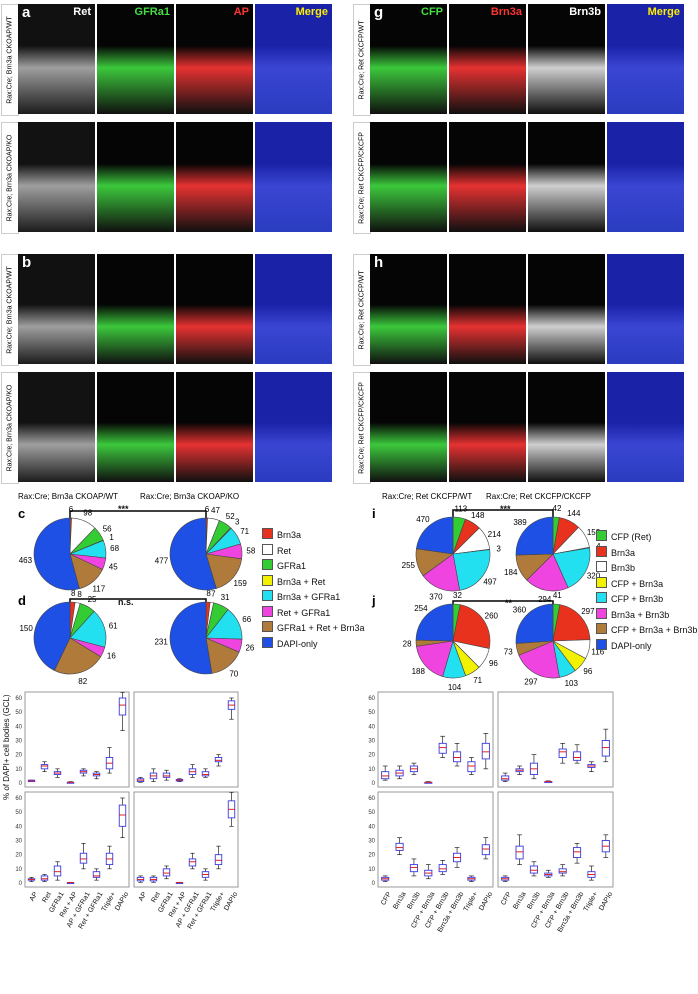  I want to click on pie-label: 96, so click(587, 671).